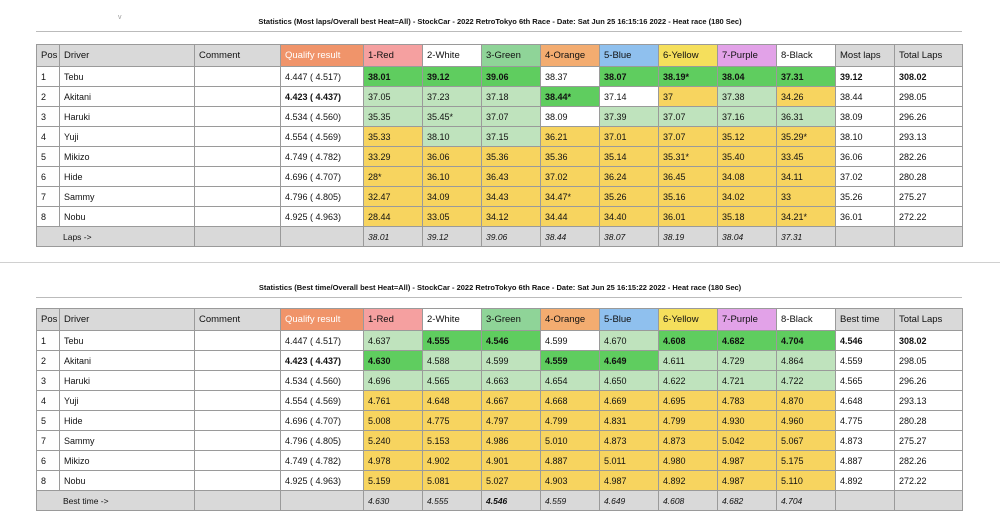 This screenshot has width=1000, height=526. Describe the element at coordinates (511, 340) in the screenshot. I see `table-cell: 4.546` at that location.